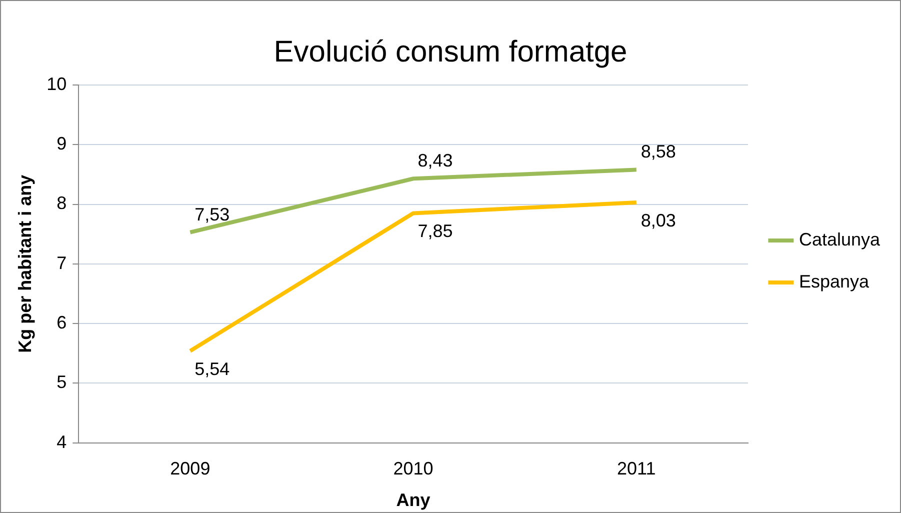 This screenshot has width=901, height=513. What do you see at coordinates (61, 144) in the screenshot?
I see `y-tick-label: 9` at bounding box center [61, 144].